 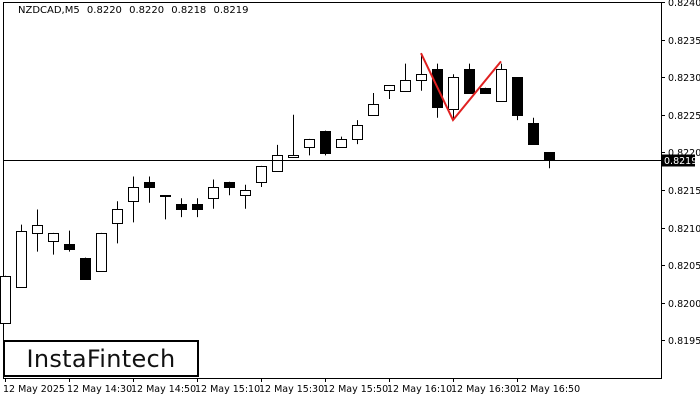 What do you see at coordinates (684, 4) in the screenshot?
I see `y-tick-label: 0.8240` at bounding box center [684, 4].